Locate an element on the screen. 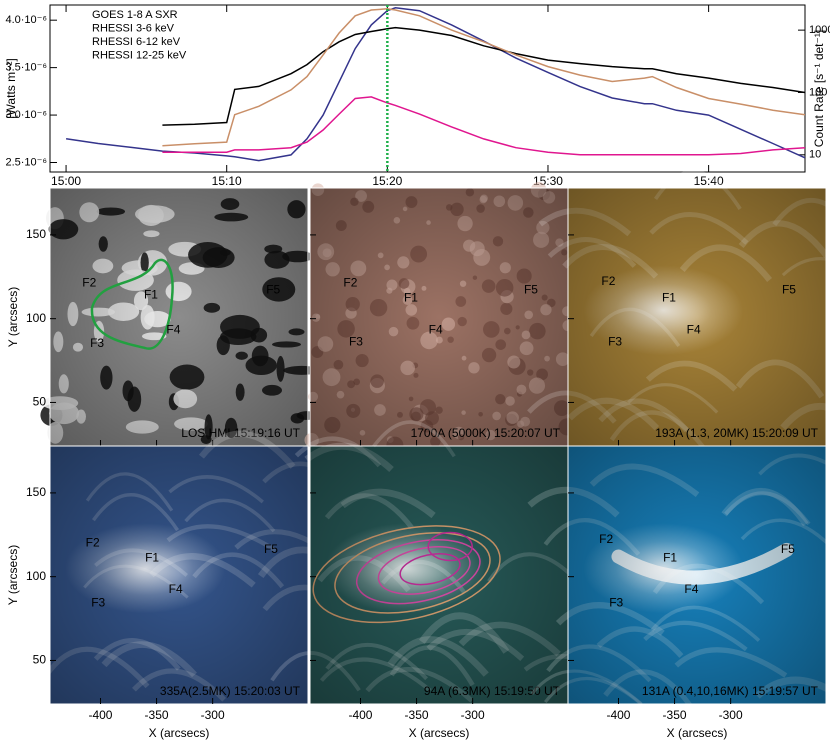  image-panel: F2 F1 F5 F4 F3 1700A (5000K) 15:20:07 UT is located at coordinates (440, 318).